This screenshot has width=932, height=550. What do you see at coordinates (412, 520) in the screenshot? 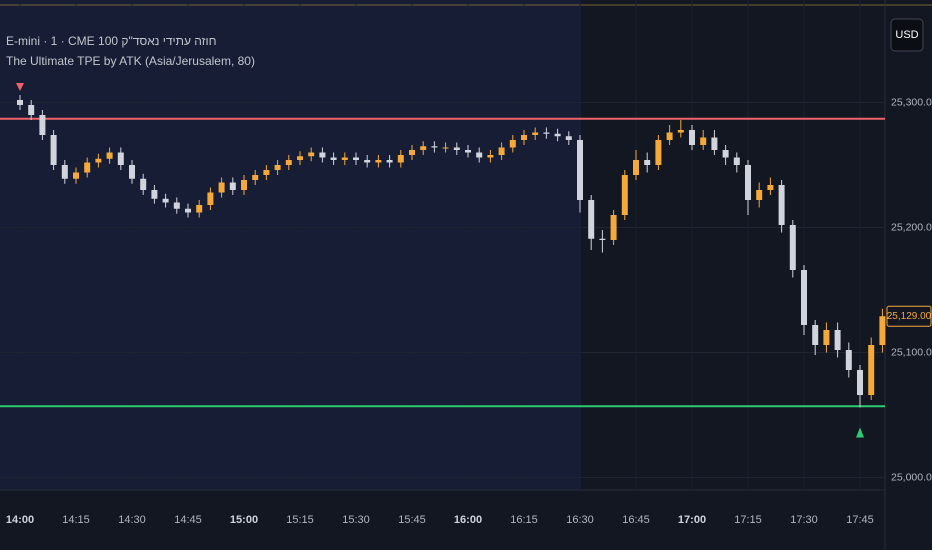
I see `x-tick-label: 15:45` at bounding box center [412, 520].